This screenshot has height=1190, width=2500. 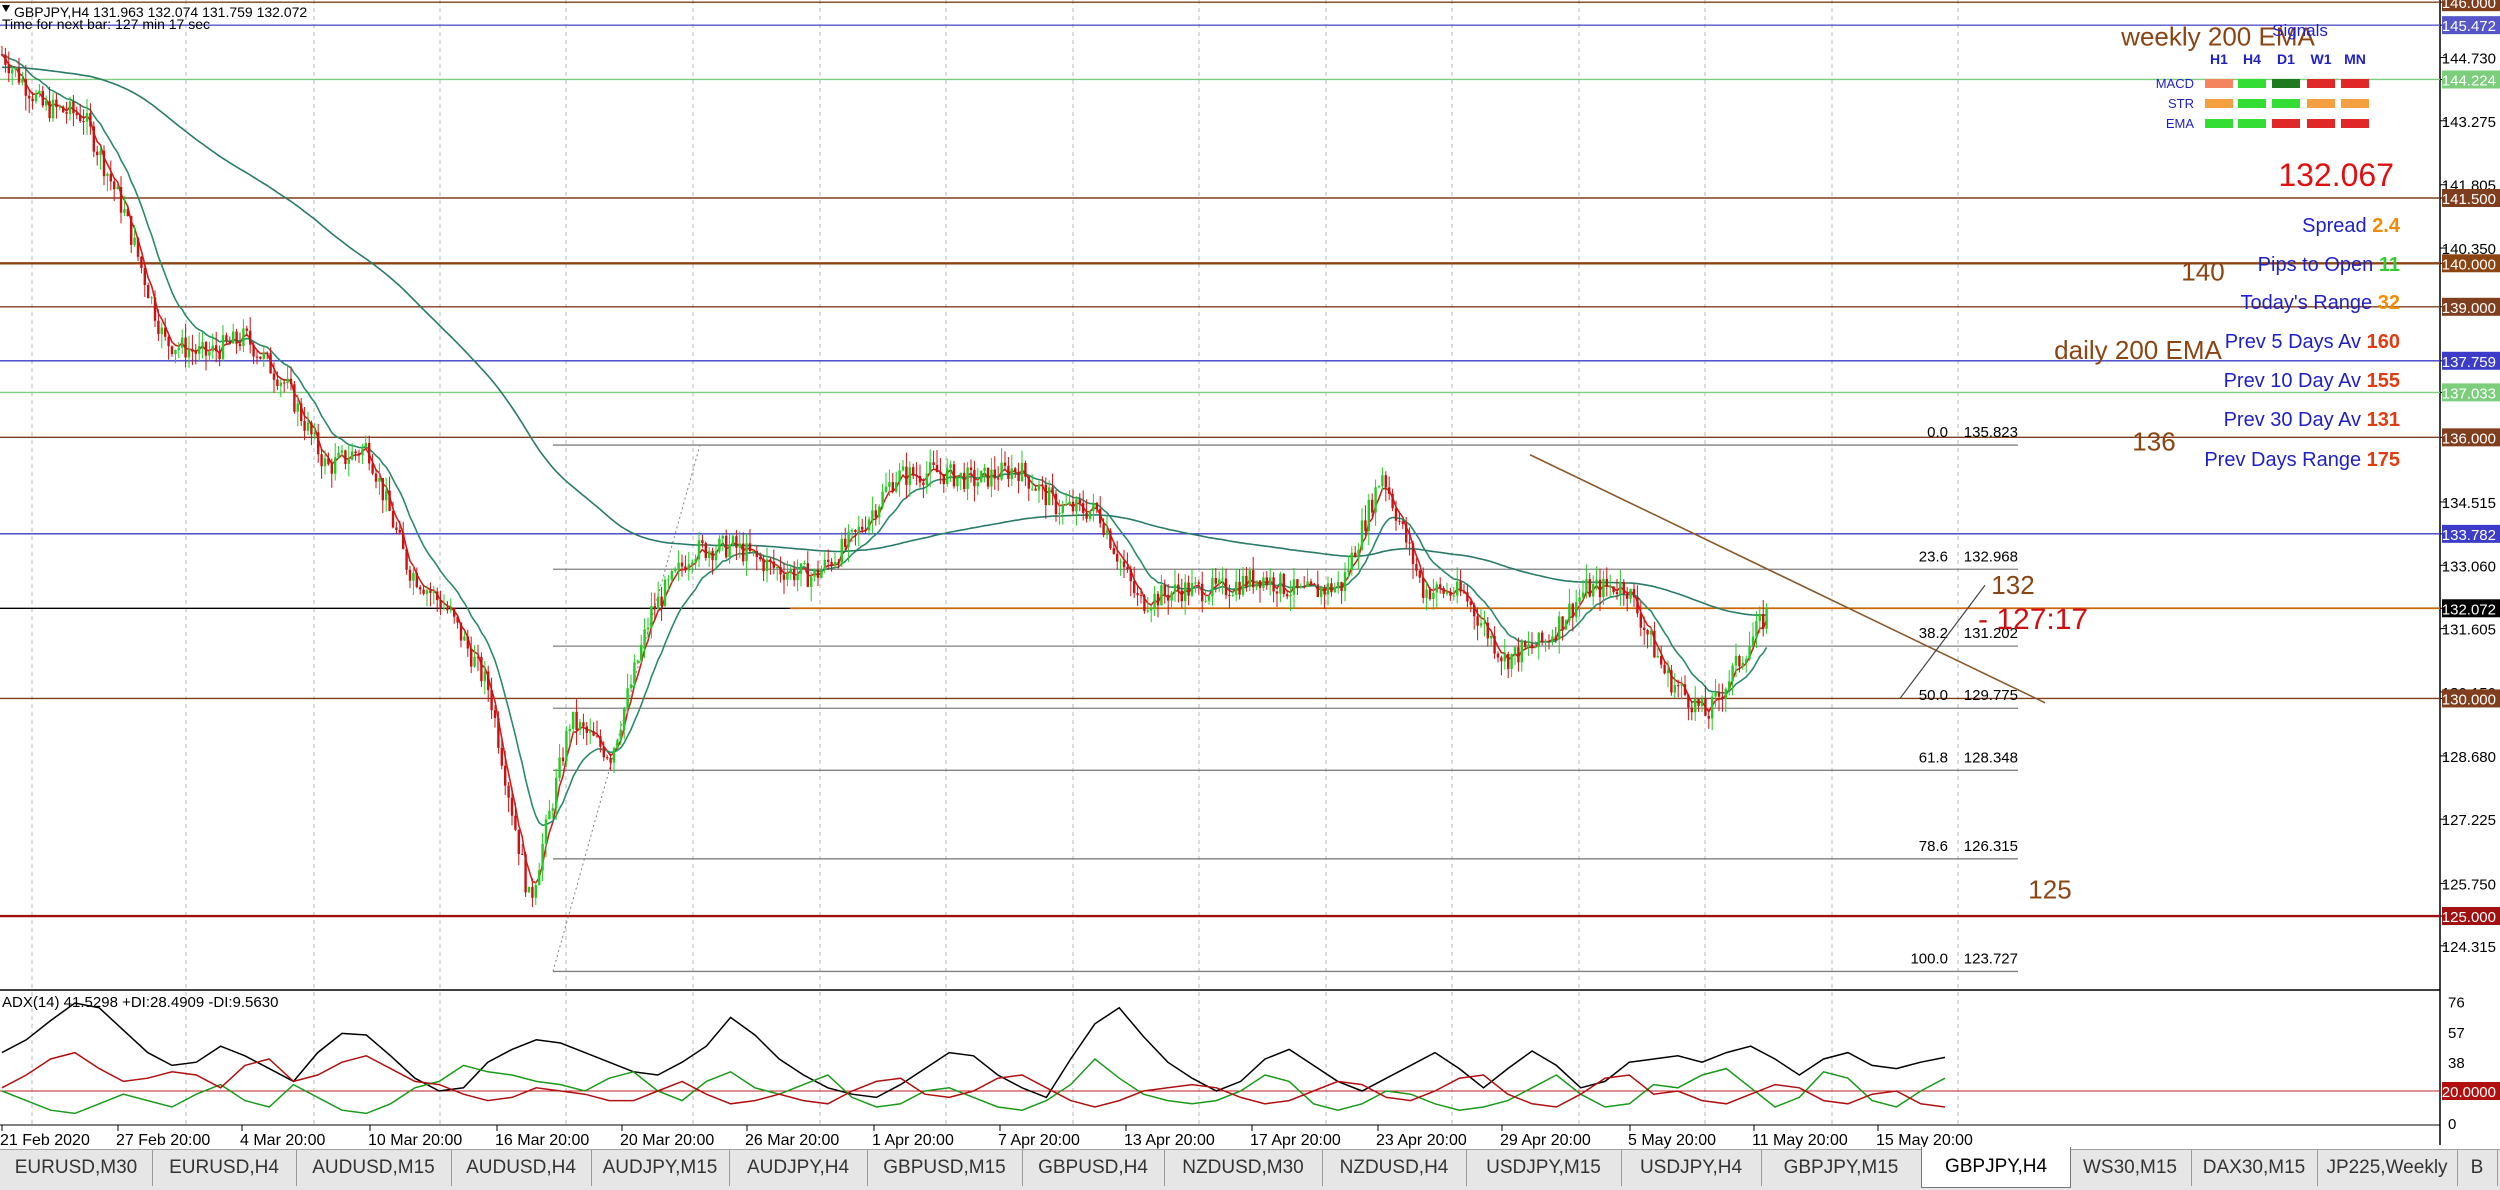 I want to click on signal-row-label: MACD, so click(x=2175, y=83).